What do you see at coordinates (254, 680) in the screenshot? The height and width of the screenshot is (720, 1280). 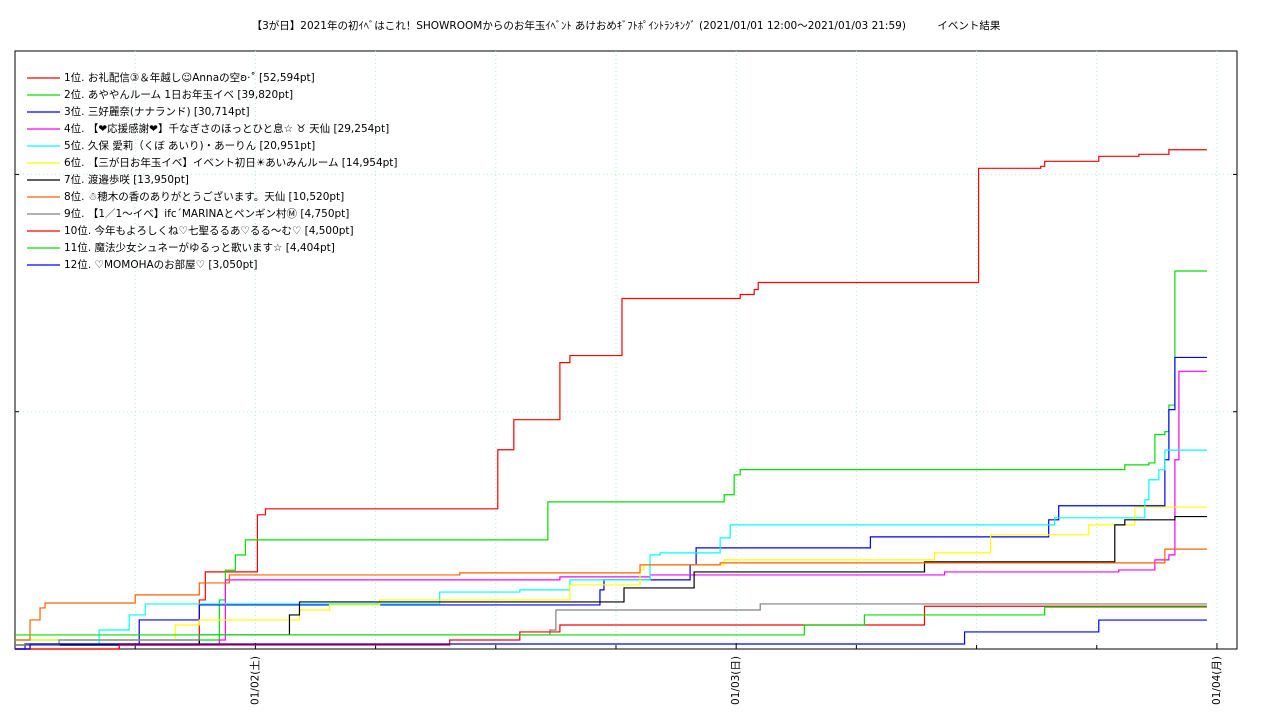 I see `x-tick-label: 01/02(土)` at bounding box center [254, 680].